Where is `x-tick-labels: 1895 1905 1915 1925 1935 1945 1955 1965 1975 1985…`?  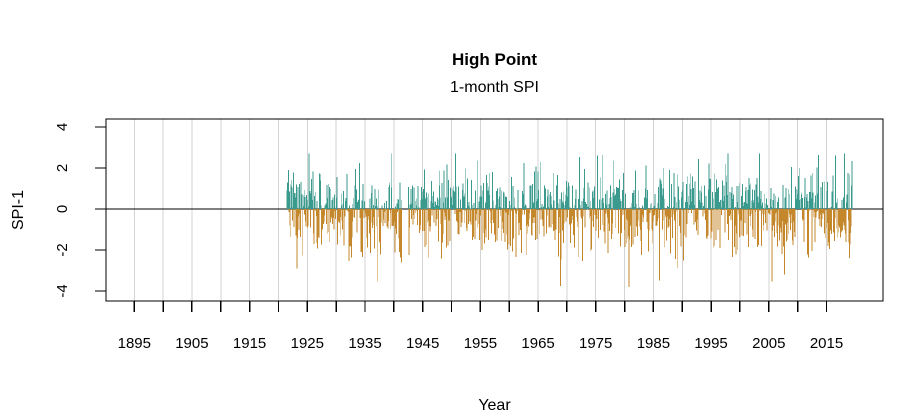
x-tick-labels: 1895 1905 1915 1925 1935 1945 1955 1965 1975 1985… is located at coordinates (481, 343).